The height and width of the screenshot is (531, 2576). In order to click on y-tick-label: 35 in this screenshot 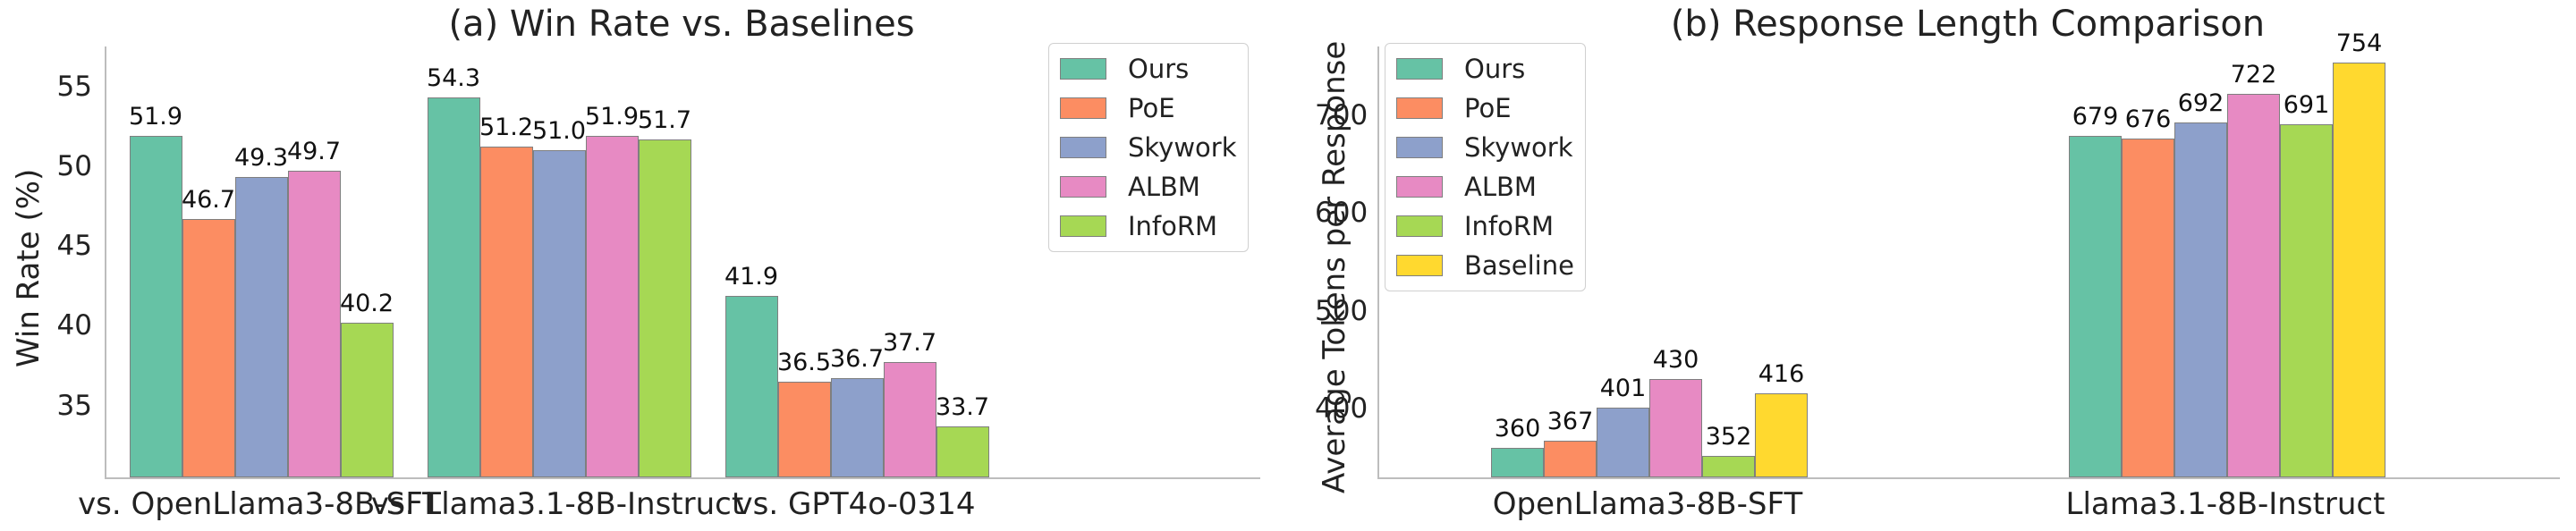, I will do `click(74, 405)`.